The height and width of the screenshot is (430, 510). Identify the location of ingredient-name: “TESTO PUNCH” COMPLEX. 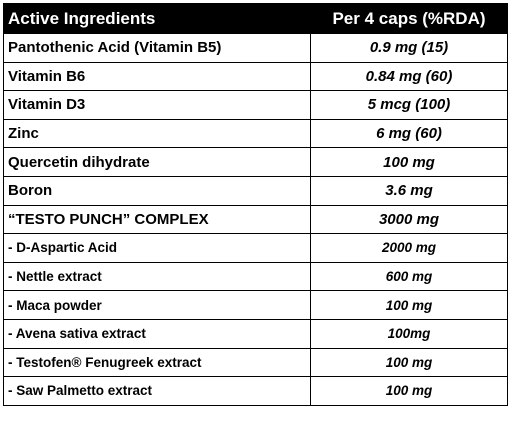
(157, 219).